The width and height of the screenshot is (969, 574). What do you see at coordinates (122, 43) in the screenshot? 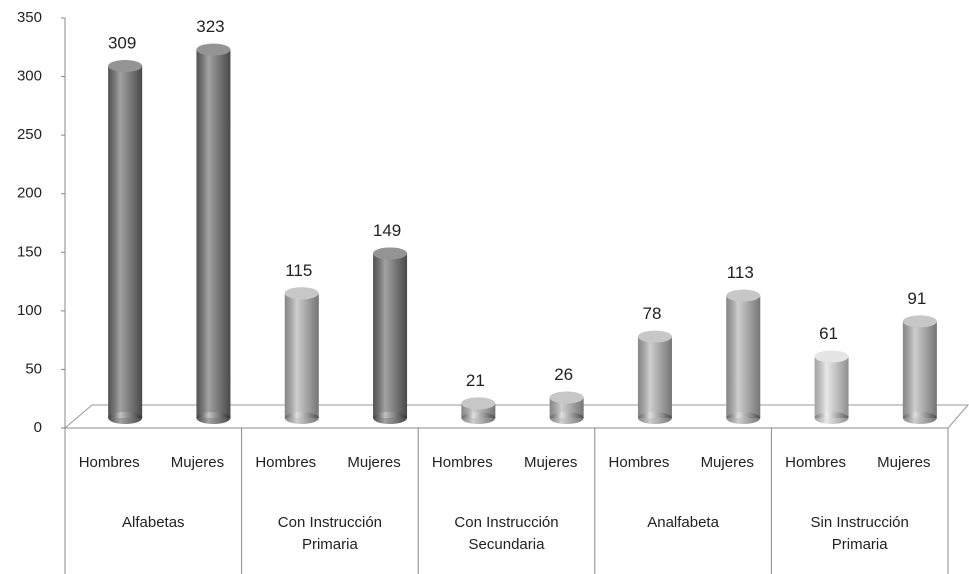
I see `value-label: 309` at bounding box center [122, 43].